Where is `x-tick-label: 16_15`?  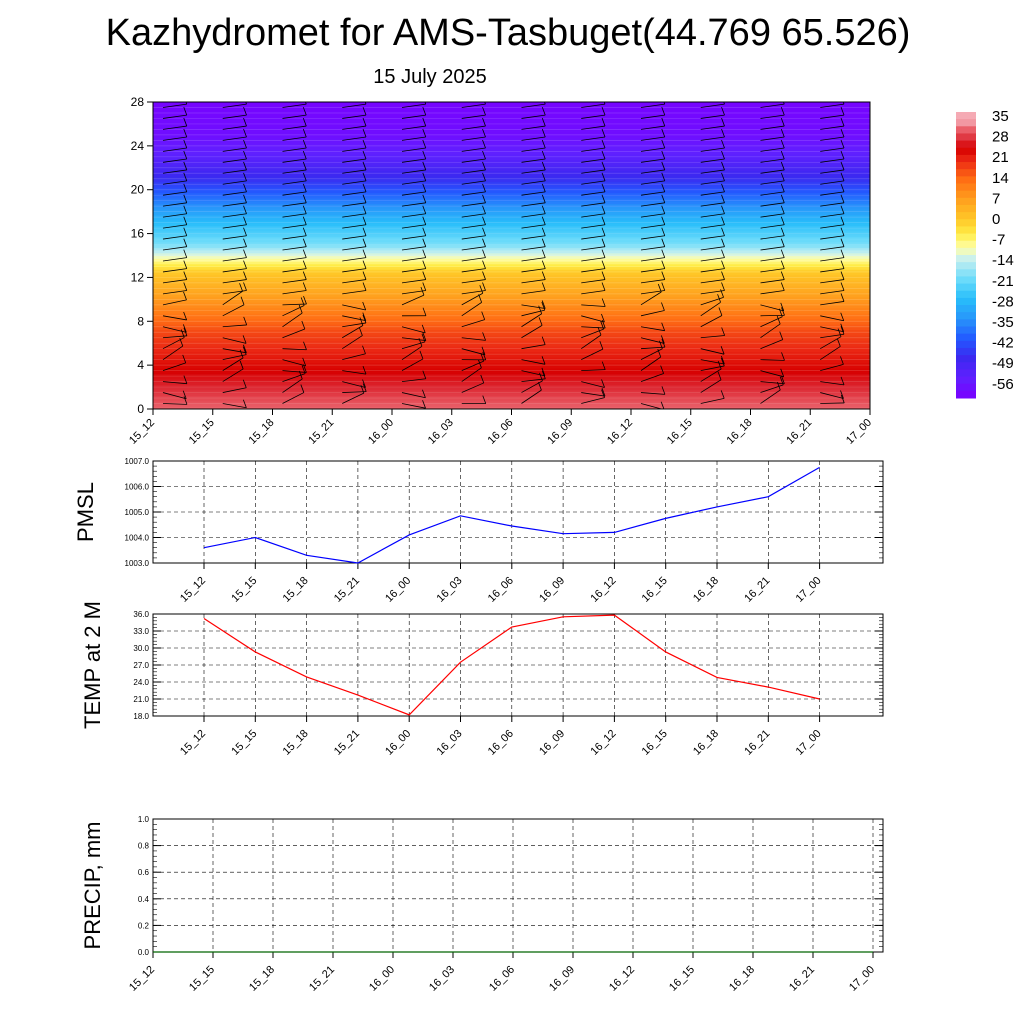
x-tick-label: 16_15 is located at coordinates (655, 590).